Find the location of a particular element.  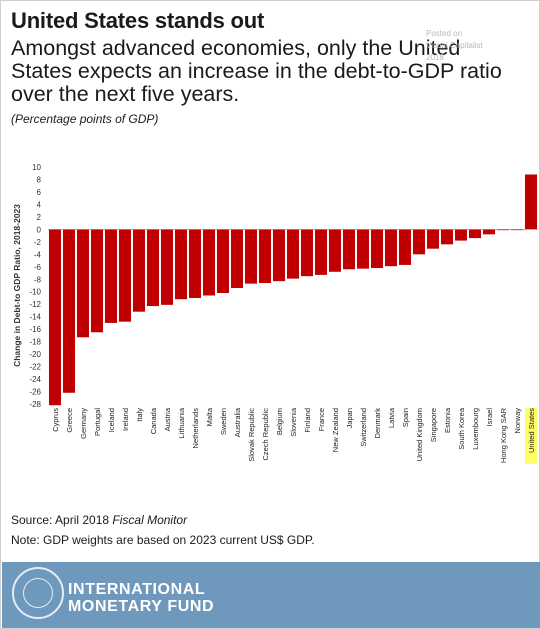

x-tick-label: Netherlands is located at coordinates (195, 428).